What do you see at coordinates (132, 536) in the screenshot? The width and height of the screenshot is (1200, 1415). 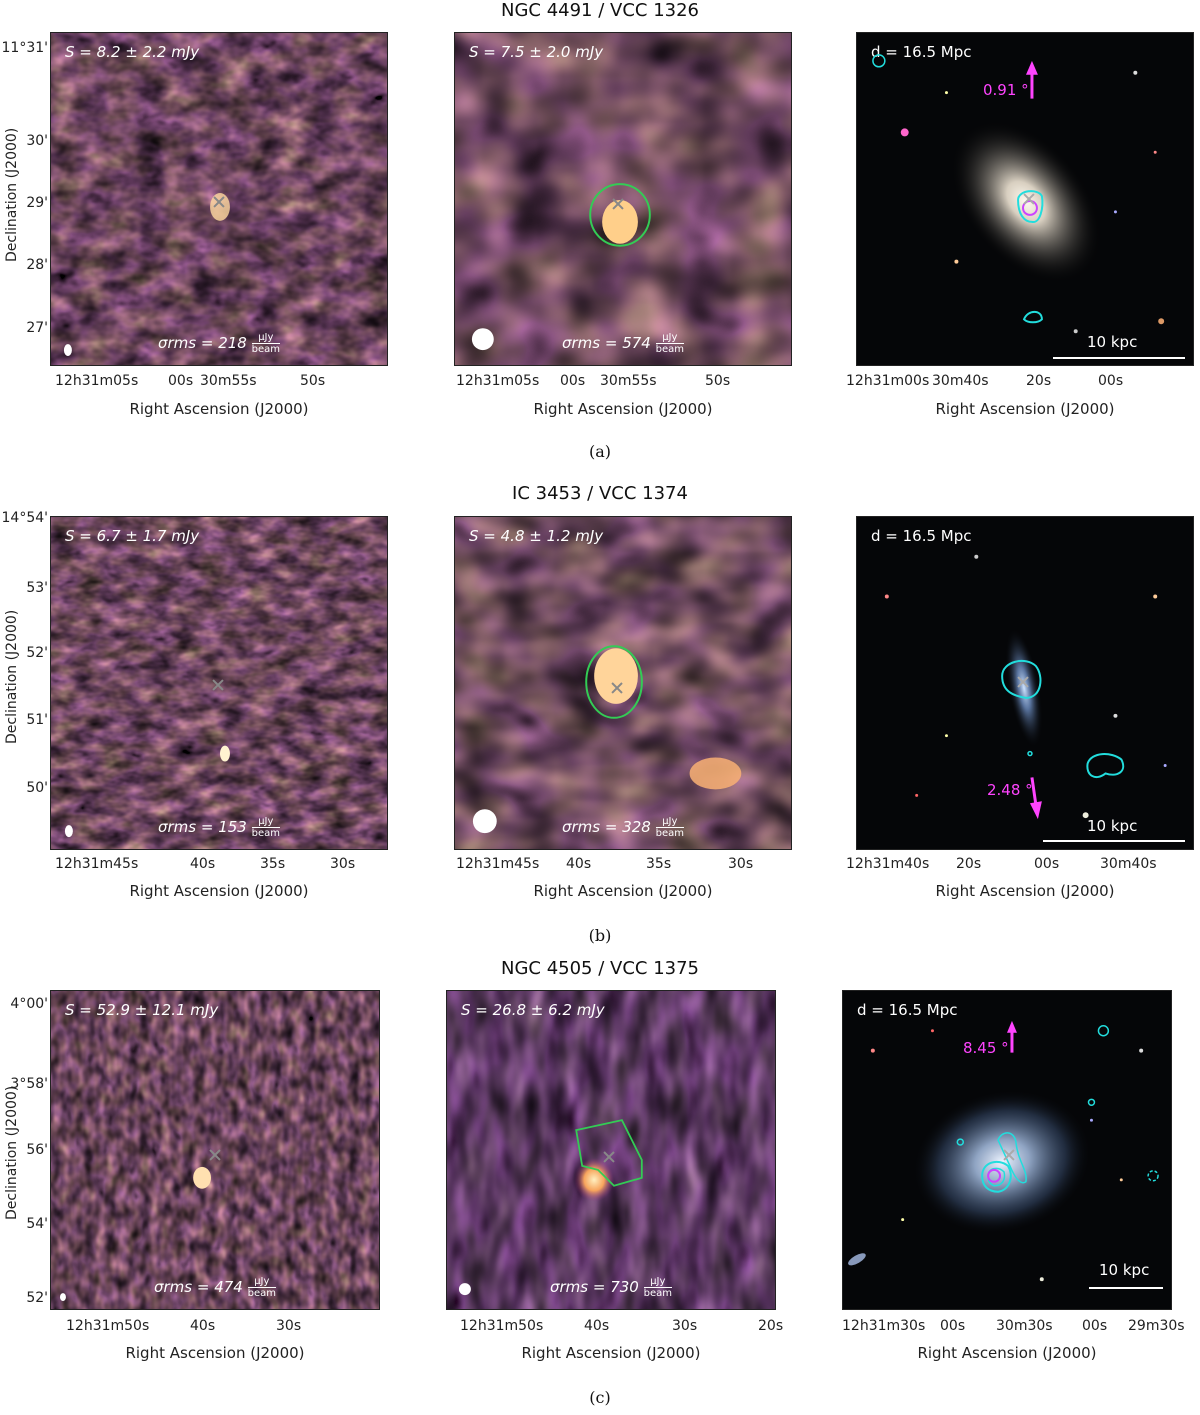 I see `flux-label-b-left: S = 6.7 ± 1.7 mJy` at bounding box center [132, 536].